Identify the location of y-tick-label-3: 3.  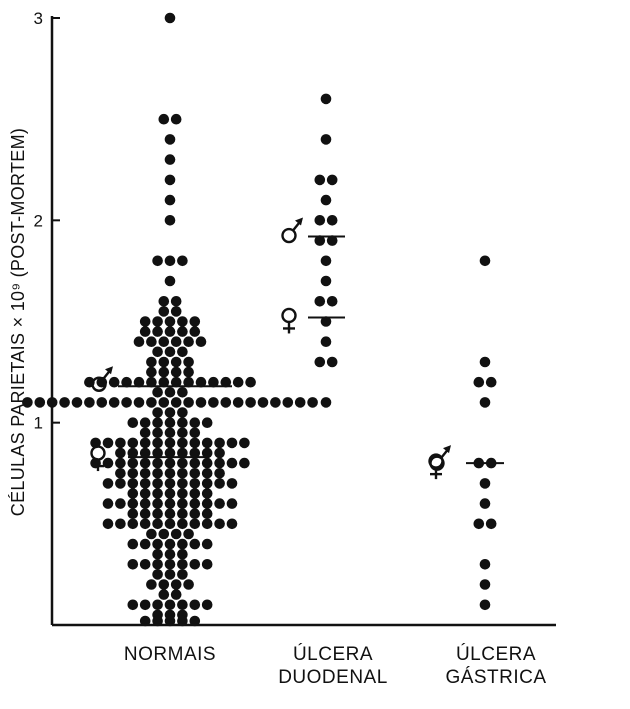
(38, 18).